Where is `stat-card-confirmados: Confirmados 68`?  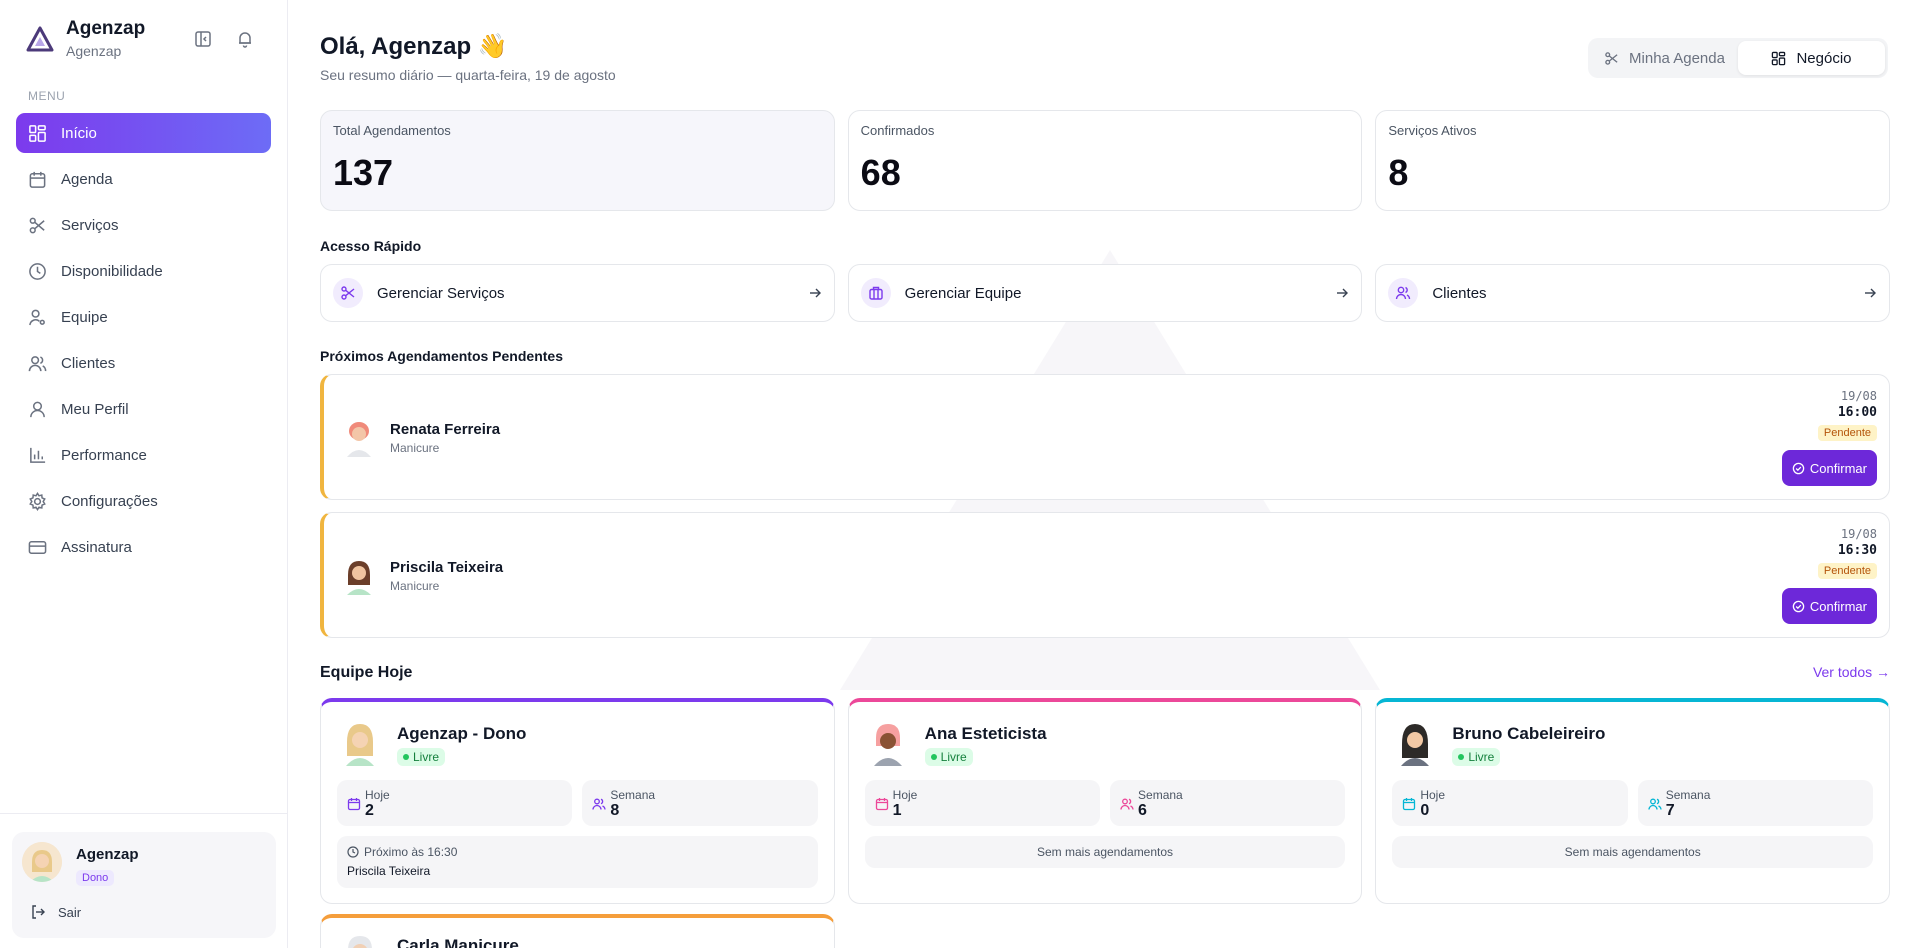 stat-card-confirmados: Confirmados 68 is located at coordinates (1105, 160).